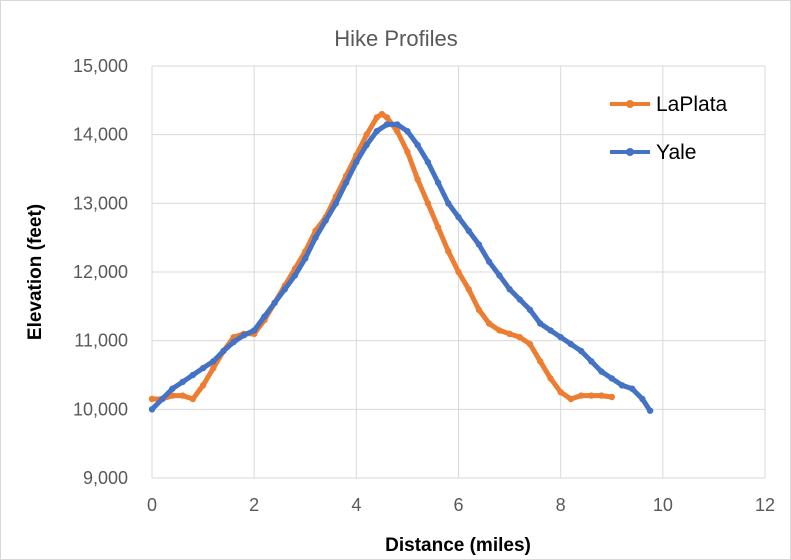  What do you see at coordinates (254, 505) in the screenshot?
I see `x-tick-label: 2` at bounding box center [254, 505].